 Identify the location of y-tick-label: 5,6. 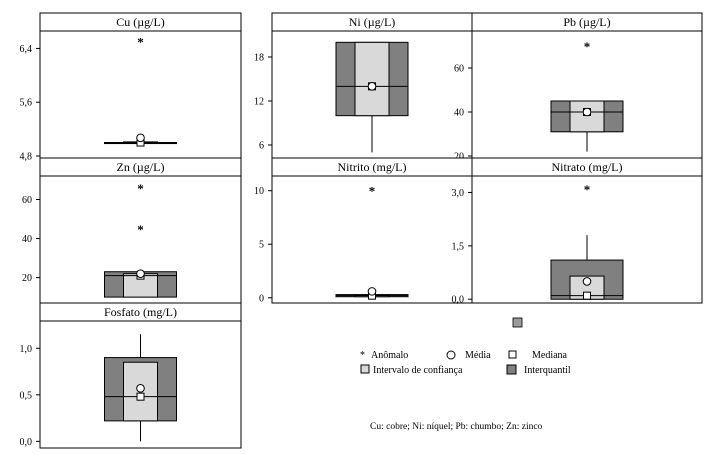
(26, 103).